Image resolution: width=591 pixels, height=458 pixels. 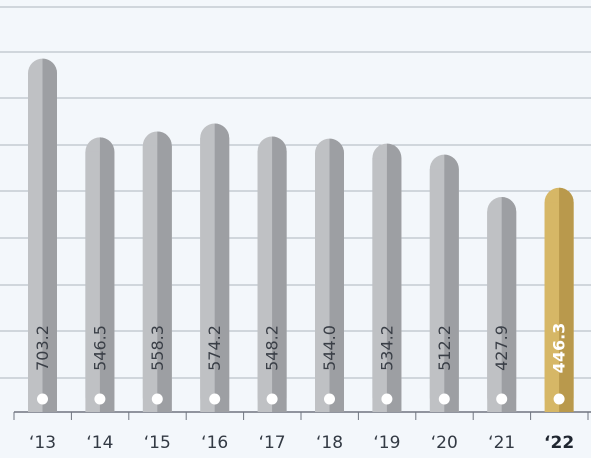 What do you see at coordinates (272, 443) in the screenshot?
I see `x-tick-label-4: ‘17` at bounding box center [272, 443].